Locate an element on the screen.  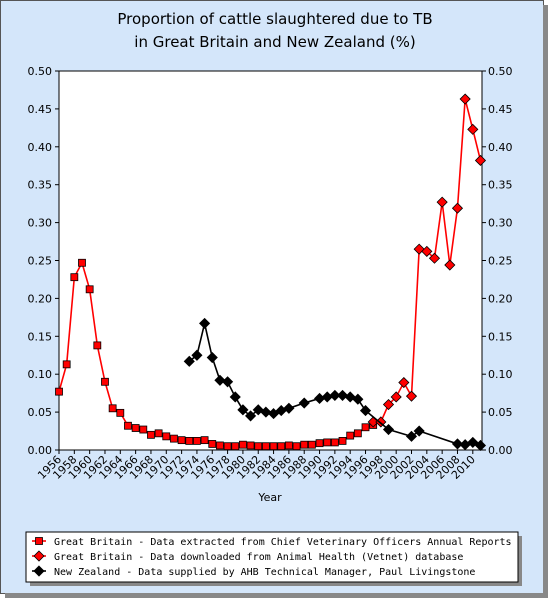
y2-tick-label: 0.10 is located at coordinates (500, 374).